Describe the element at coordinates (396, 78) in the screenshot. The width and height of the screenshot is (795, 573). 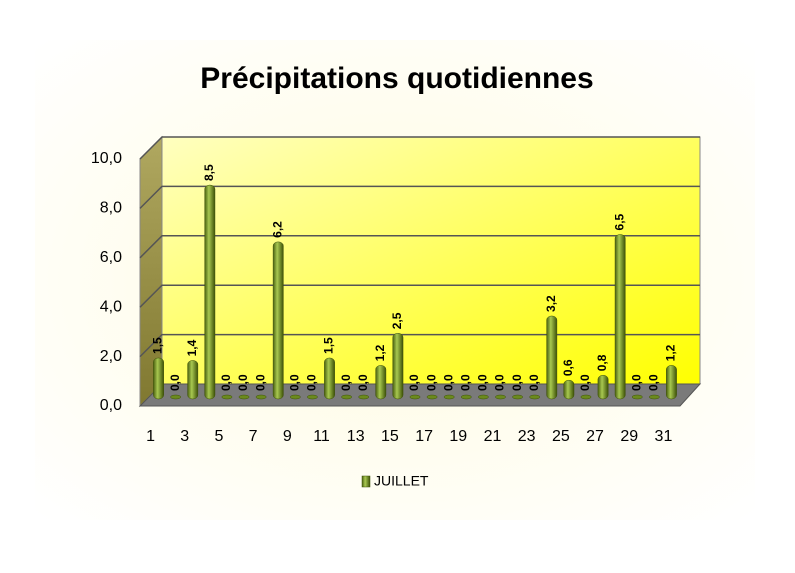
I see `chart-title: Précipitations quotidiennes` at that location.